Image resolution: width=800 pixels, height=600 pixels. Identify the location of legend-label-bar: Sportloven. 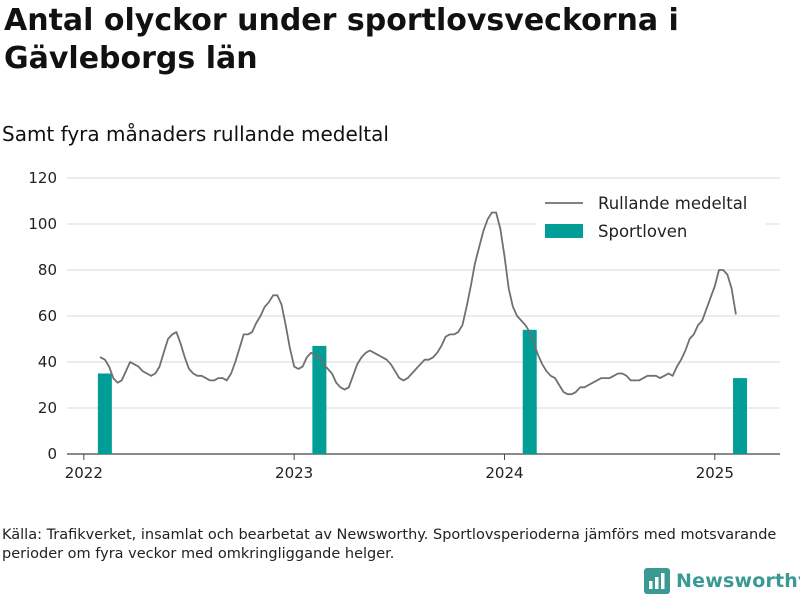
(642, 231).